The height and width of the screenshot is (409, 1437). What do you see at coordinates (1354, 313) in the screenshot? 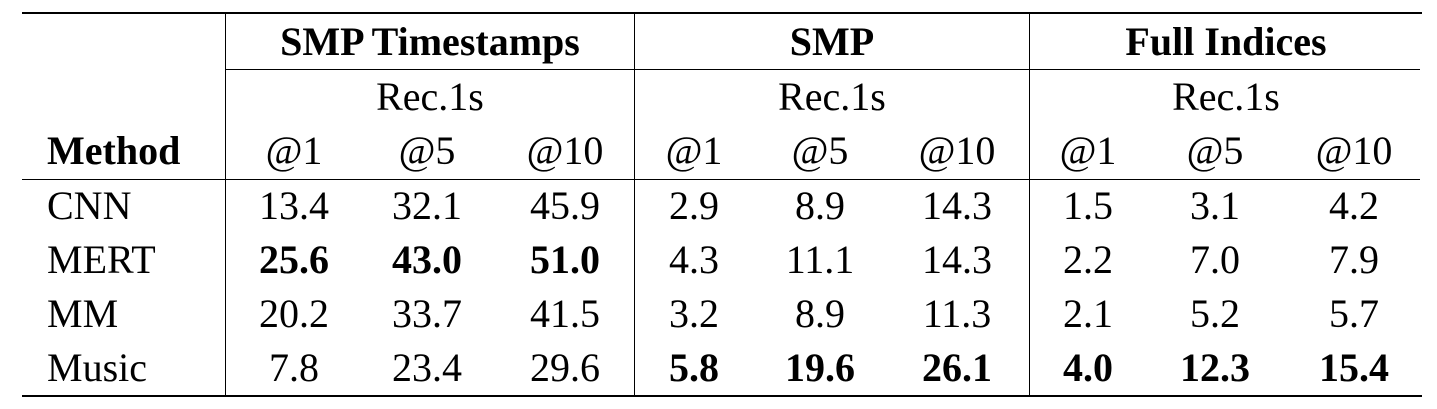
I see `table-cell: 5.7` at bounding box center [1354, 313].